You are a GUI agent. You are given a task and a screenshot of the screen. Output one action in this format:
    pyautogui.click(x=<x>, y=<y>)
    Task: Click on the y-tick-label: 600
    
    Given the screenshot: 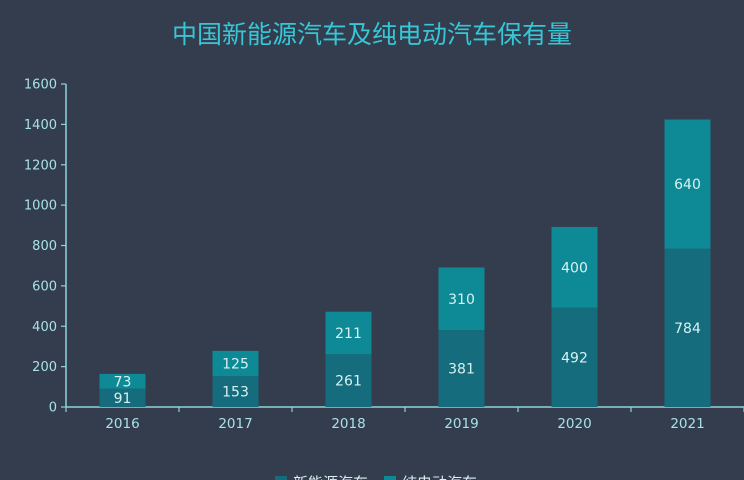 What is the action you would take?
    pyautogui.click(x=44, y=286)
    